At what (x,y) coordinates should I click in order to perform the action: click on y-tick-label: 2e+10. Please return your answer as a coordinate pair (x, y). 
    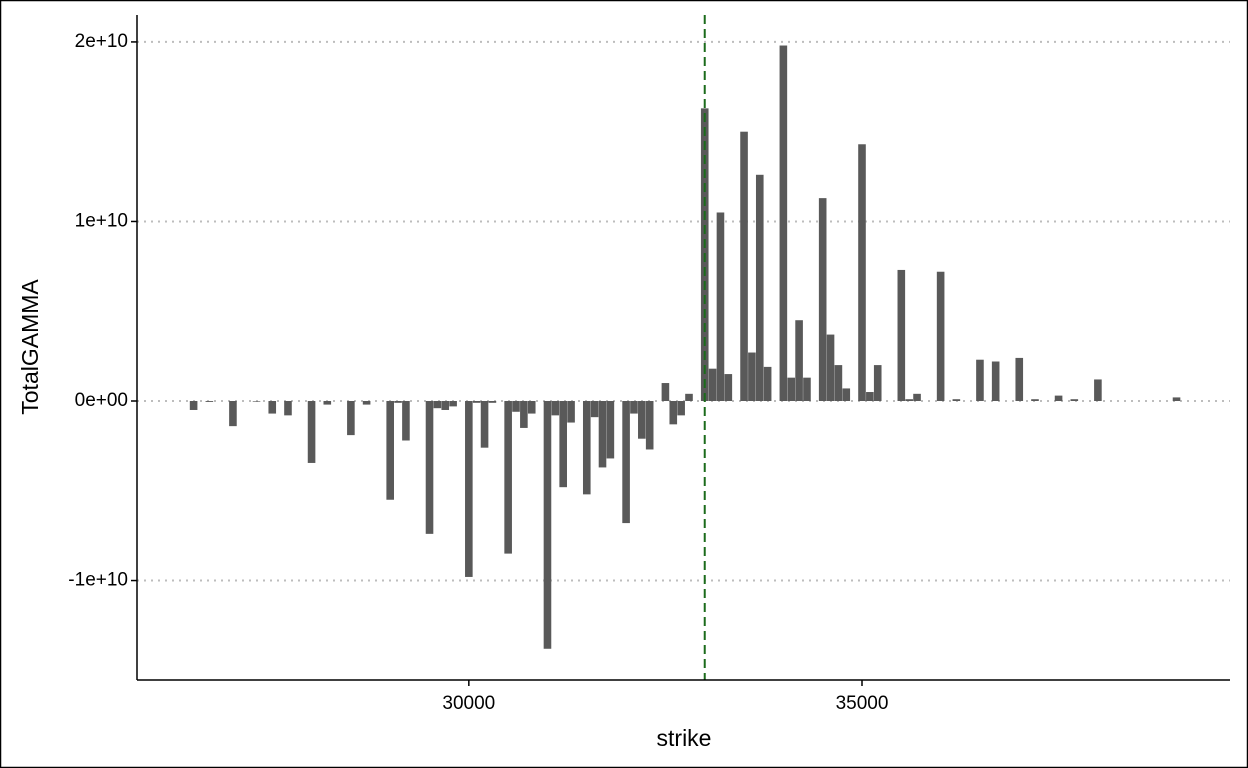
    Looking at the image, I should click on (101, 41).